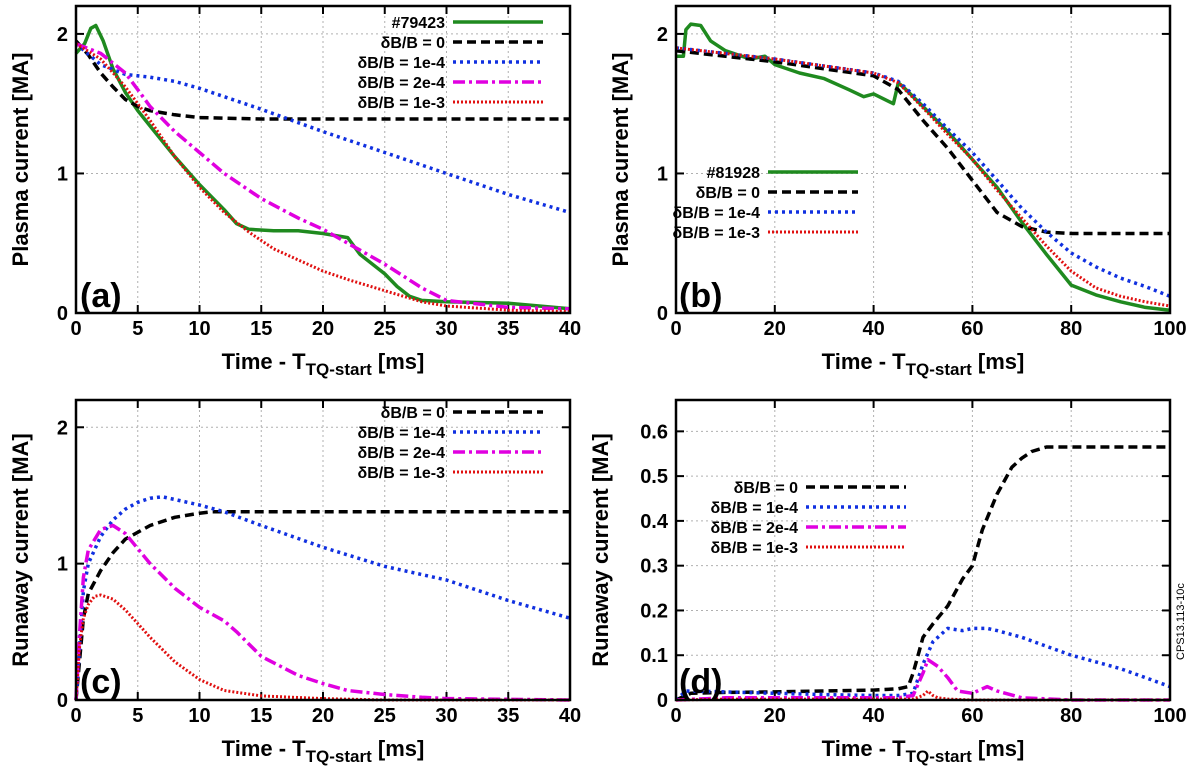  What do you see at coordinates (654, 477) in the screenshot?
I see `y-tick-label: 0.5` at bounding box center [654, 477].